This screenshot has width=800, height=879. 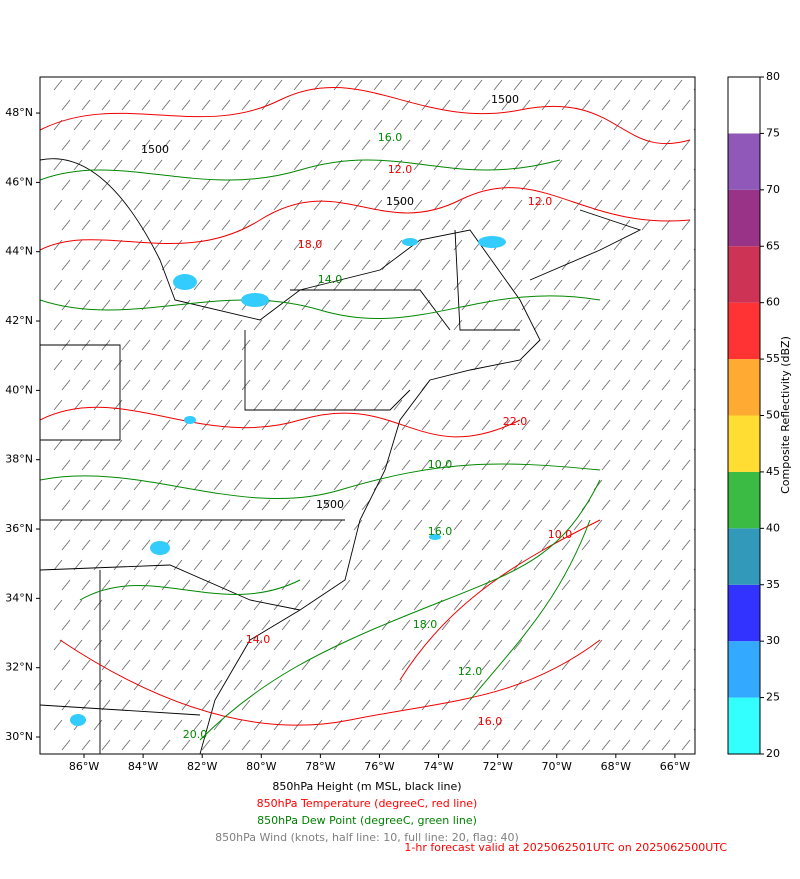 I want to click on x-tick-label: 82°W, so click(x=202, y=766).